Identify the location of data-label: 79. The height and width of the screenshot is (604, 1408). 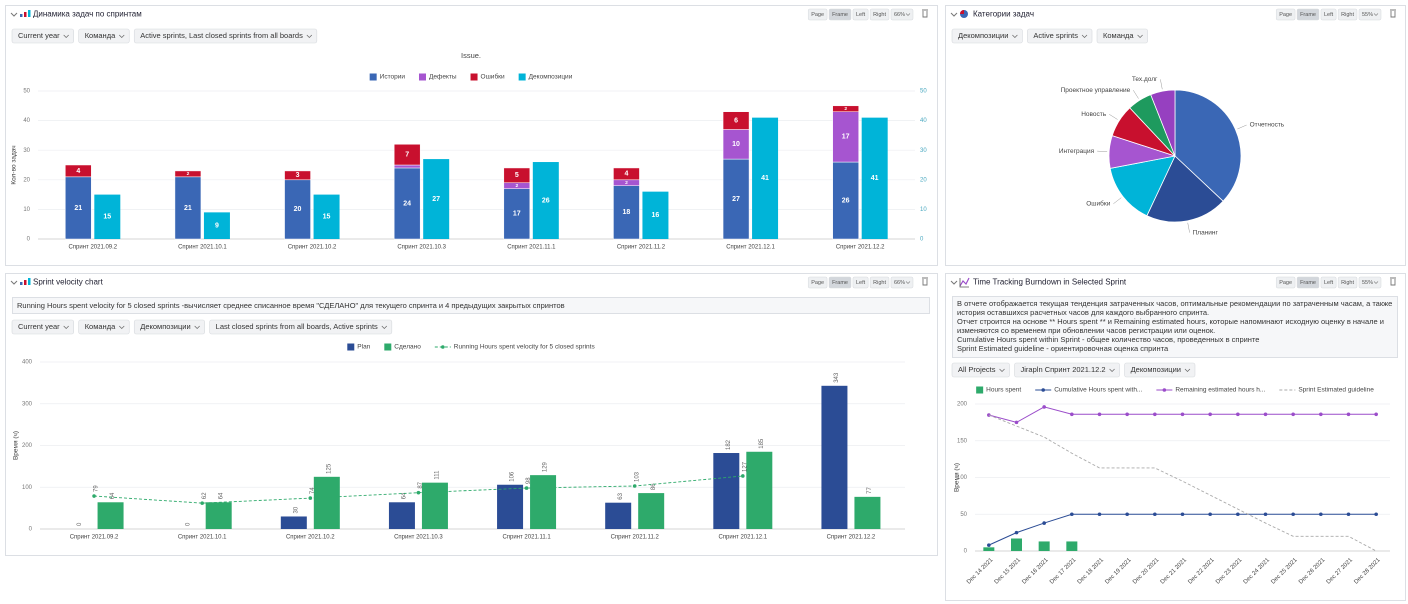
(97, 488).